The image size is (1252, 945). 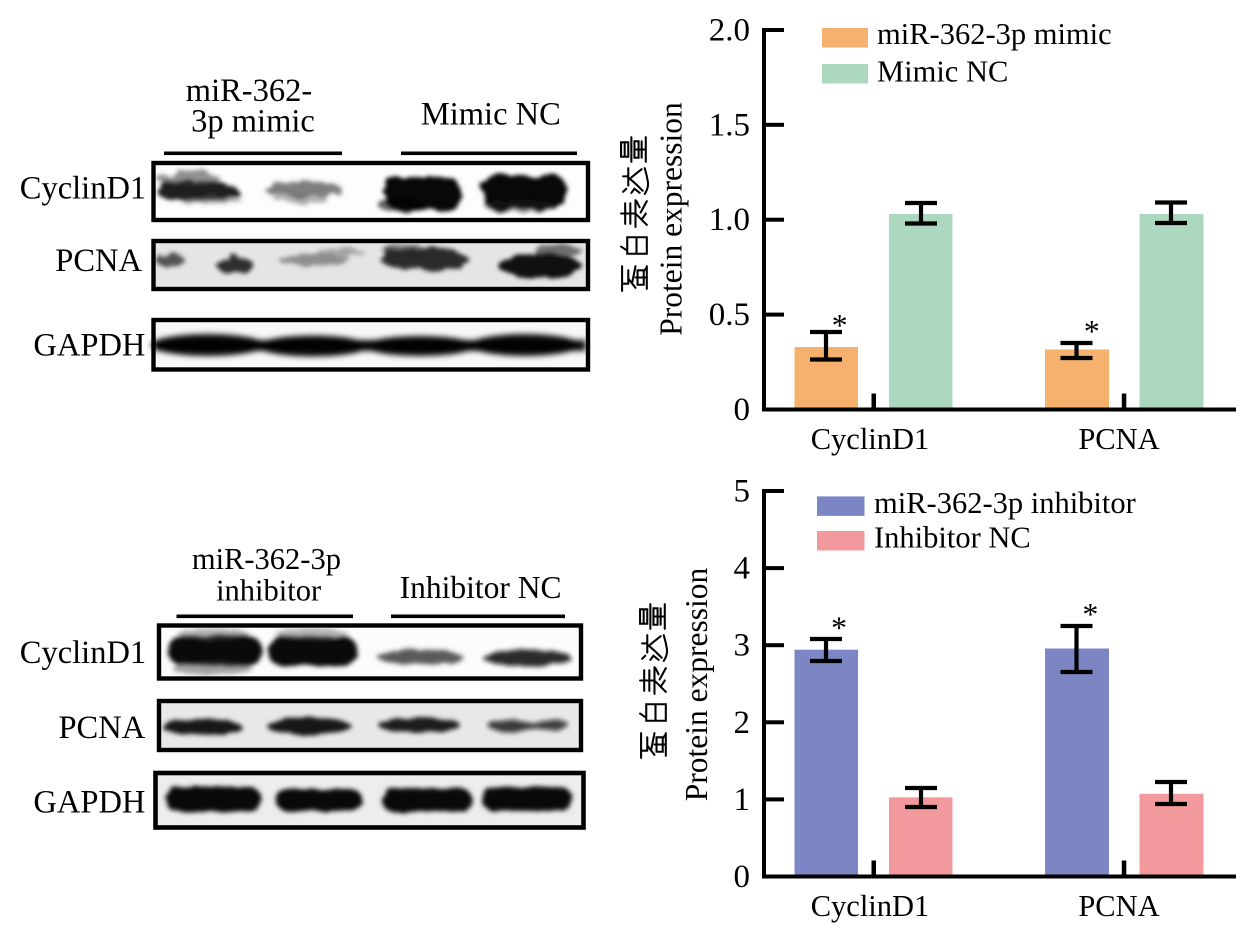 What do you see at coordinates (253, 122) in the screenshot?
I see `svg-text: 3p mimic` at bounding box center [253, 122].